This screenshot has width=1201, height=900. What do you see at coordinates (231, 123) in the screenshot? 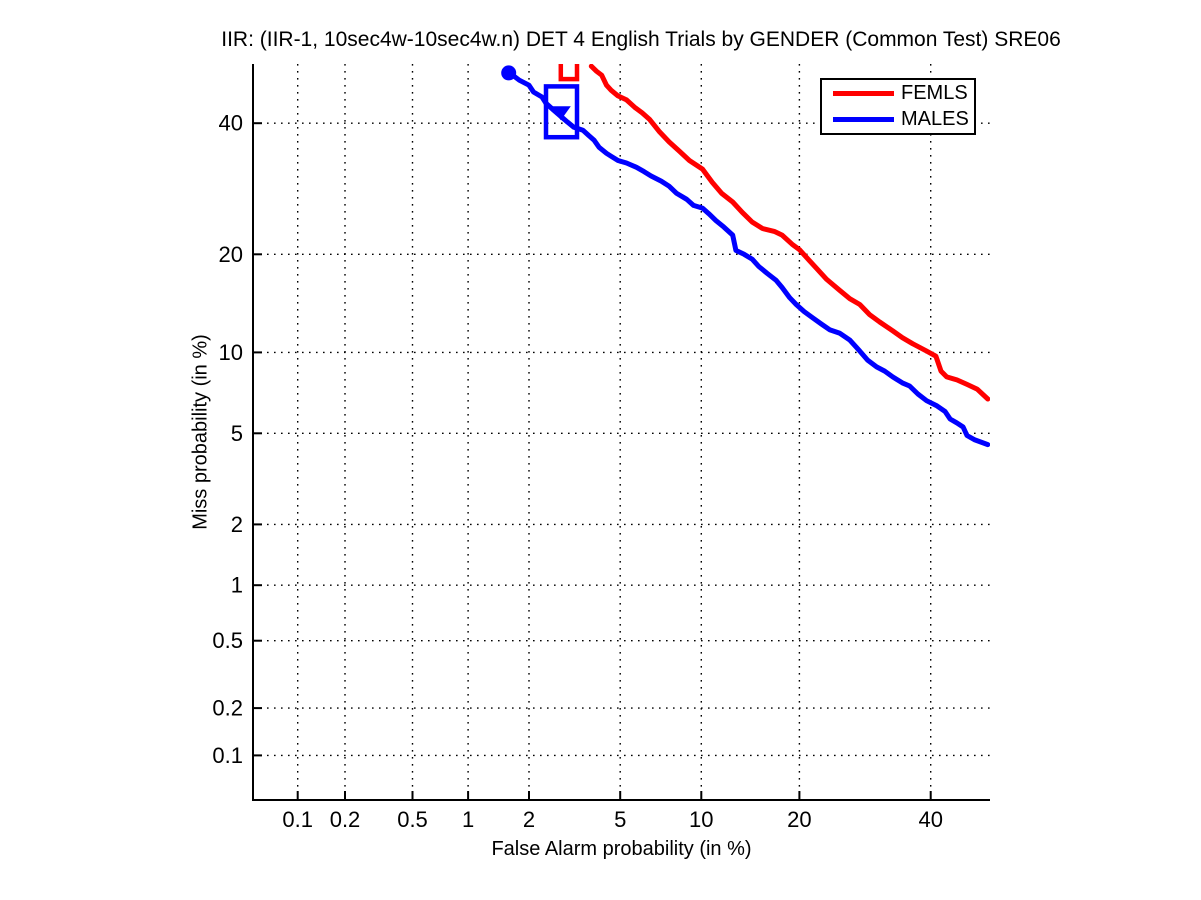
I see `y-tick-label: 40` at bounding box center [231, 123].